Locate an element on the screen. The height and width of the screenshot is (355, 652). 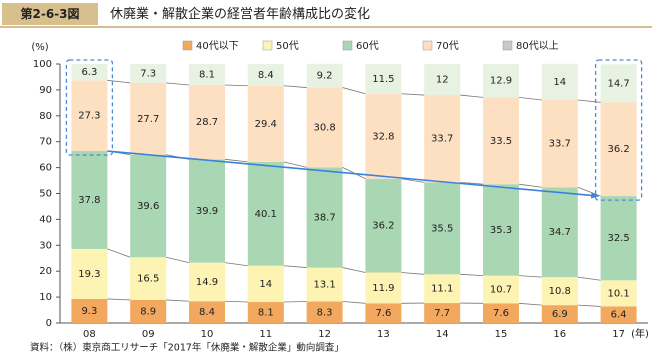
value-label: 28.7 is located at coordinates (207, 122).